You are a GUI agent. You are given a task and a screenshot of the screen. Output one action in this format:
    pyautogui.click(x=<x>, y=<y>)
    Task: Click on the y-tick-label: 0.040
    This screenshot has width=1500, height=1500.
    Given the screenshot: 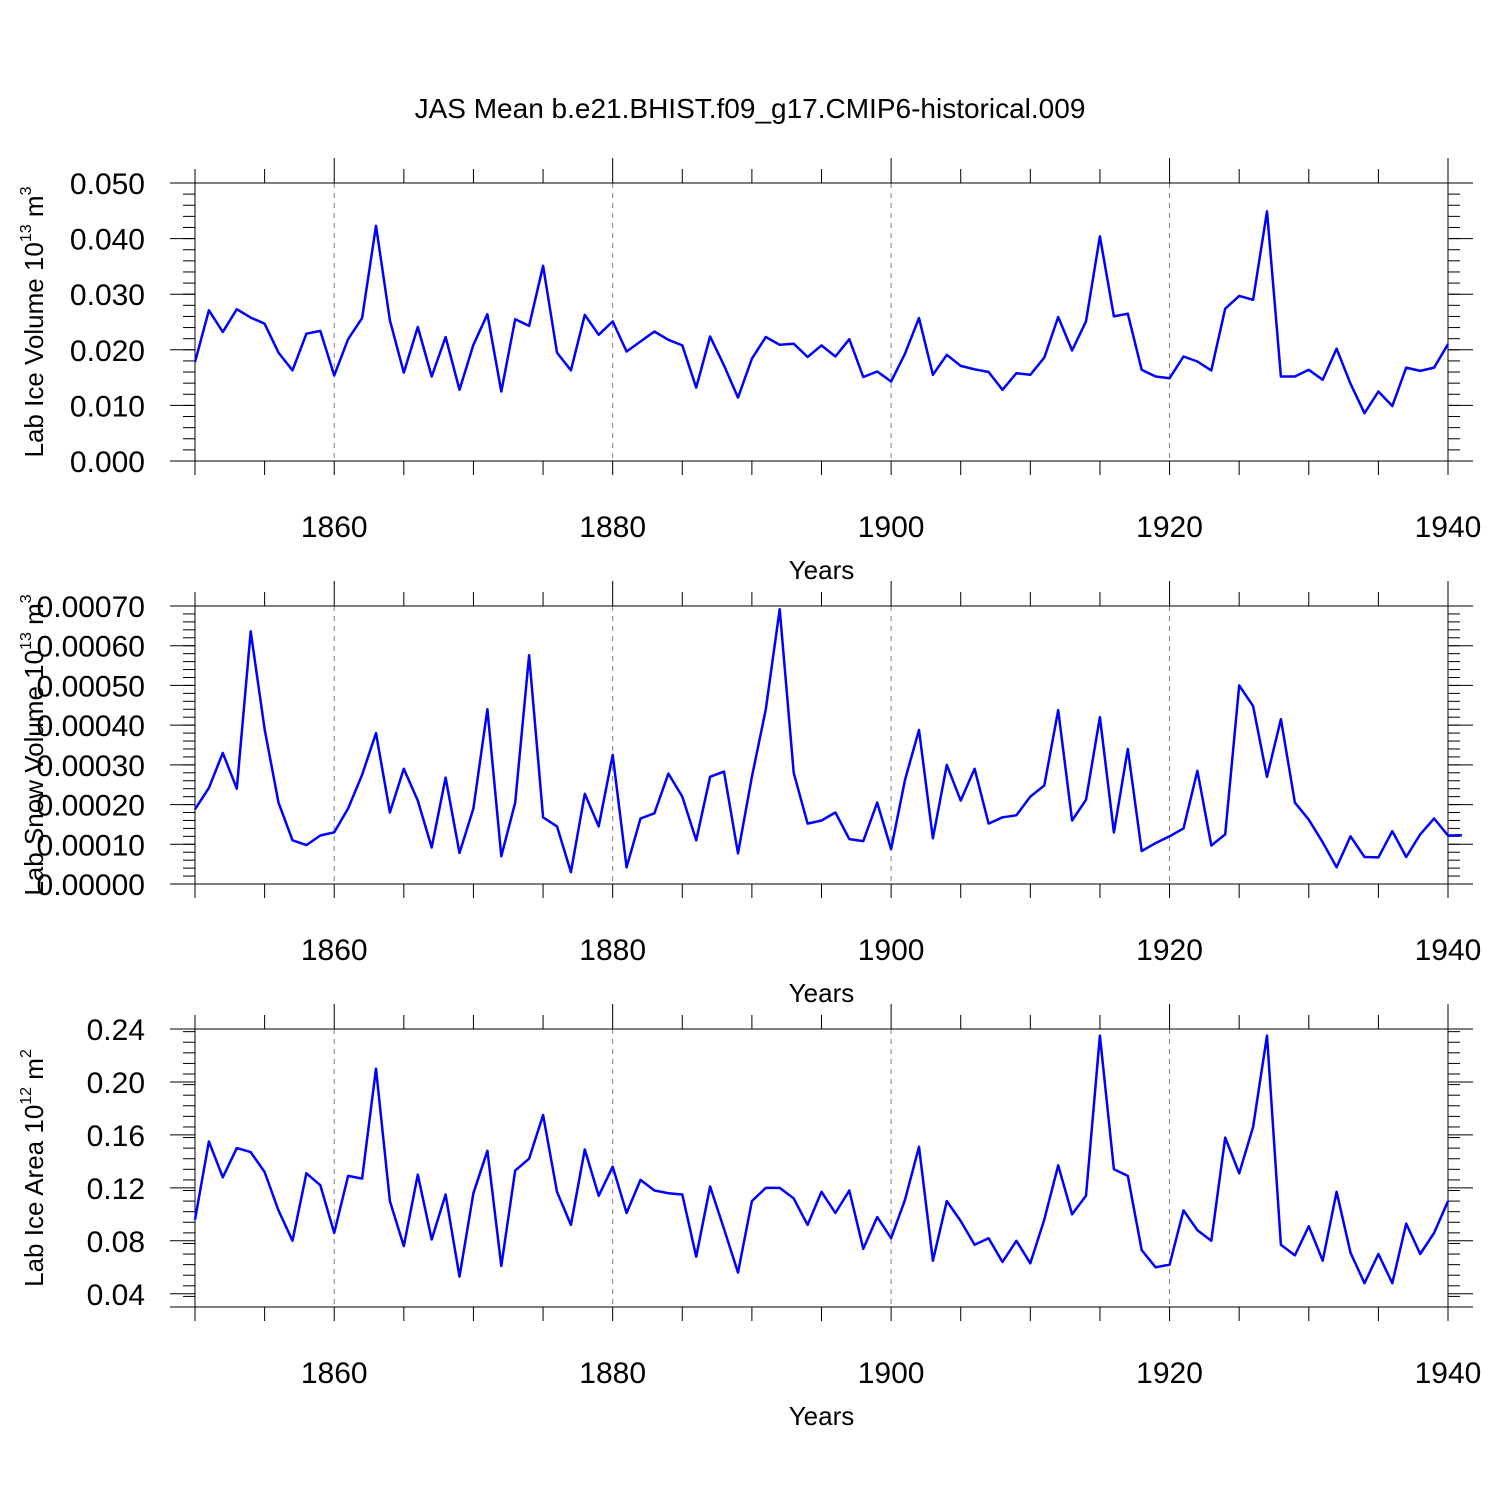 What is the action you would take?
    pyautogui.click(x=107, y=240)
    